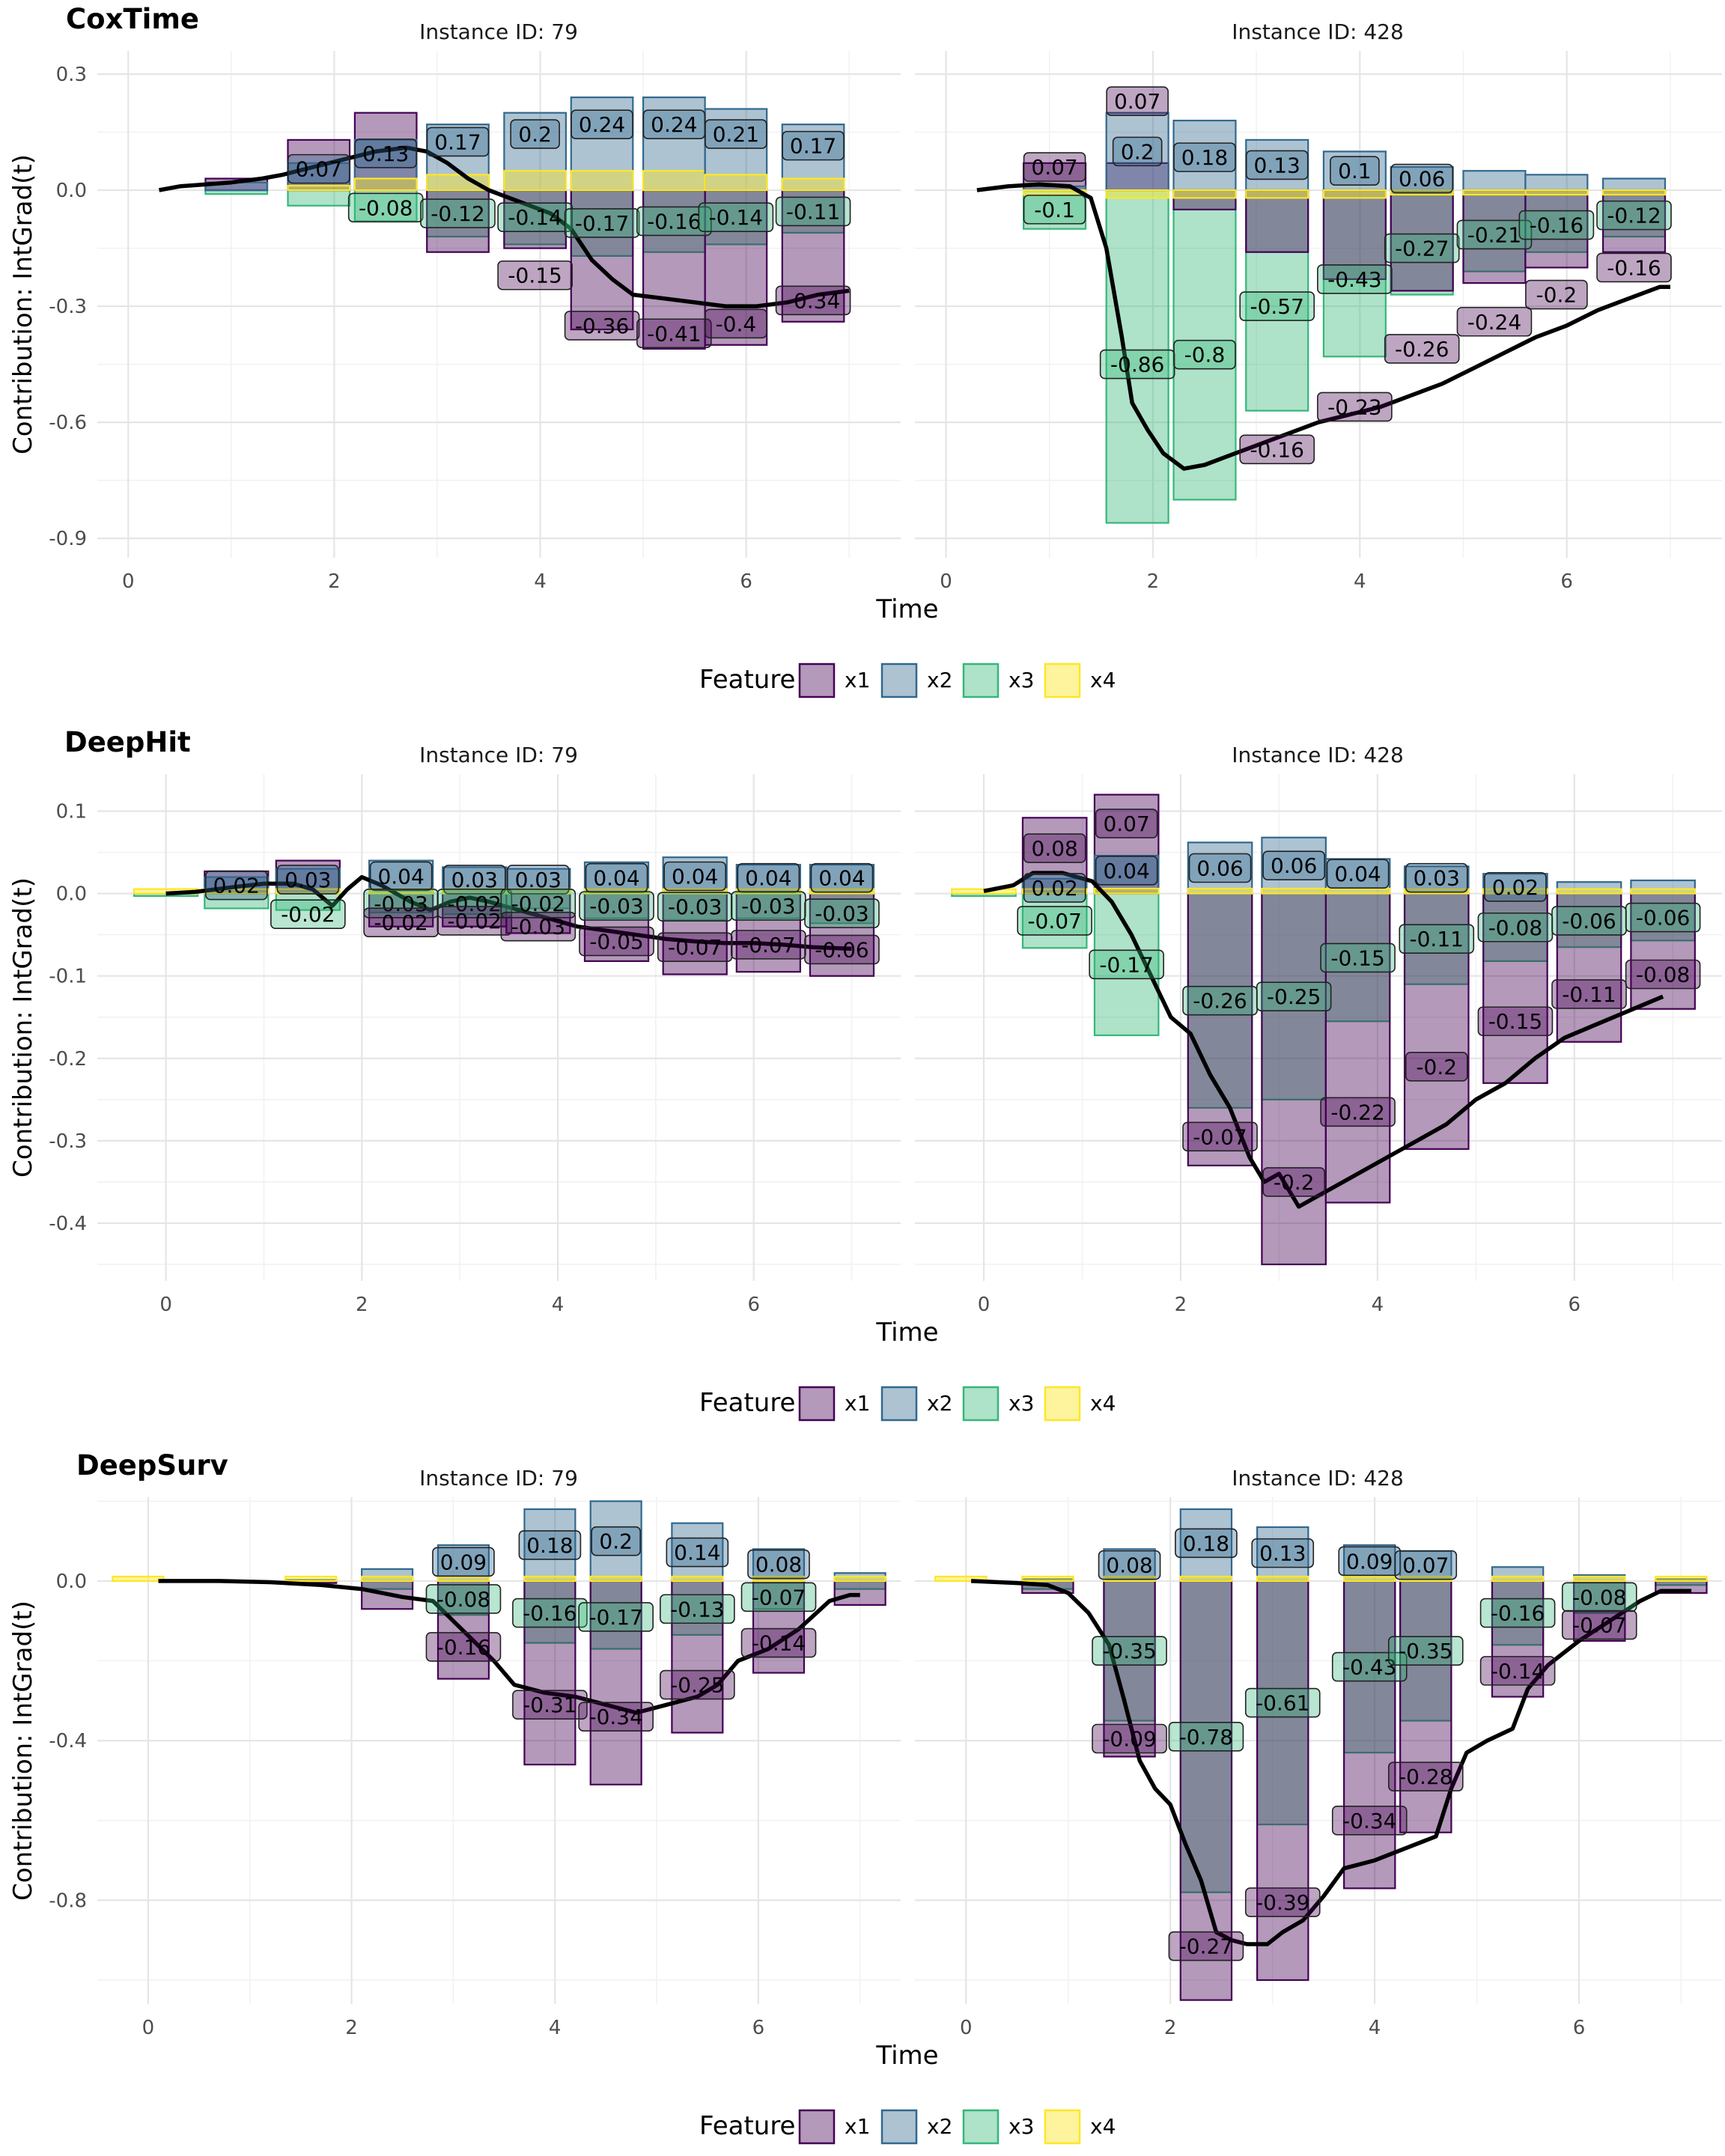 Image resolution: width=1725 pixels, height=2156 pixels. Describe the element at coordinates (1494, 322) in the screenshot. I see `value-label-text: -0.24` at that location.